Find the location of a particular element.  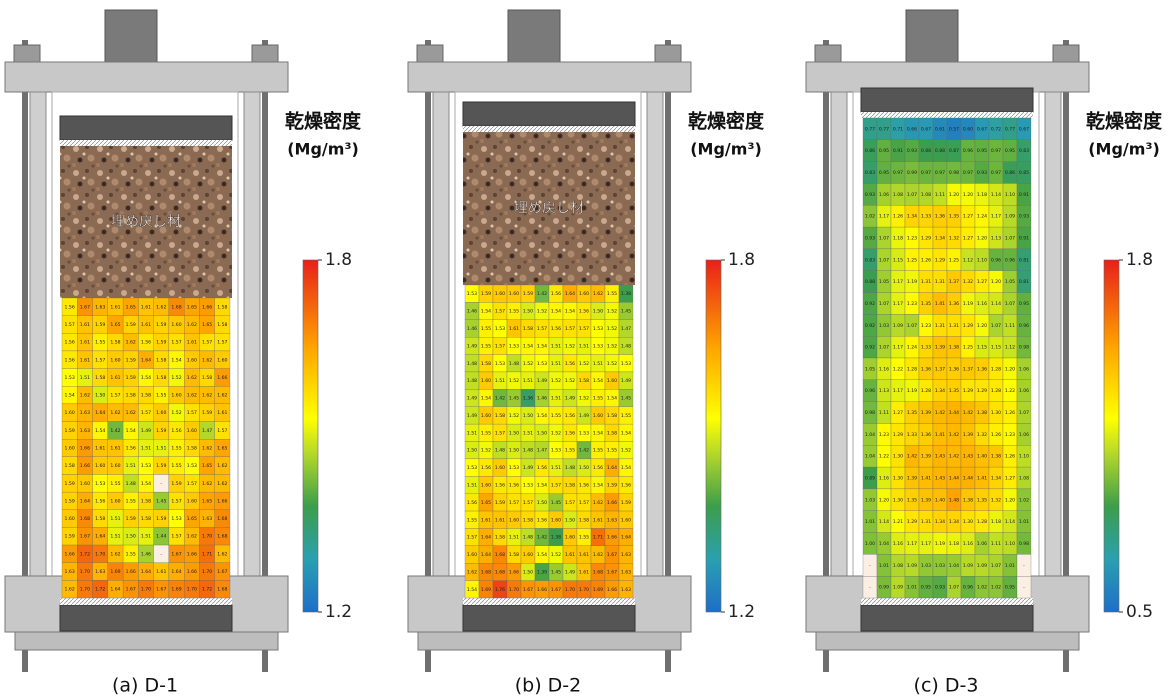

top-plate is located at coordinates (549, 77).